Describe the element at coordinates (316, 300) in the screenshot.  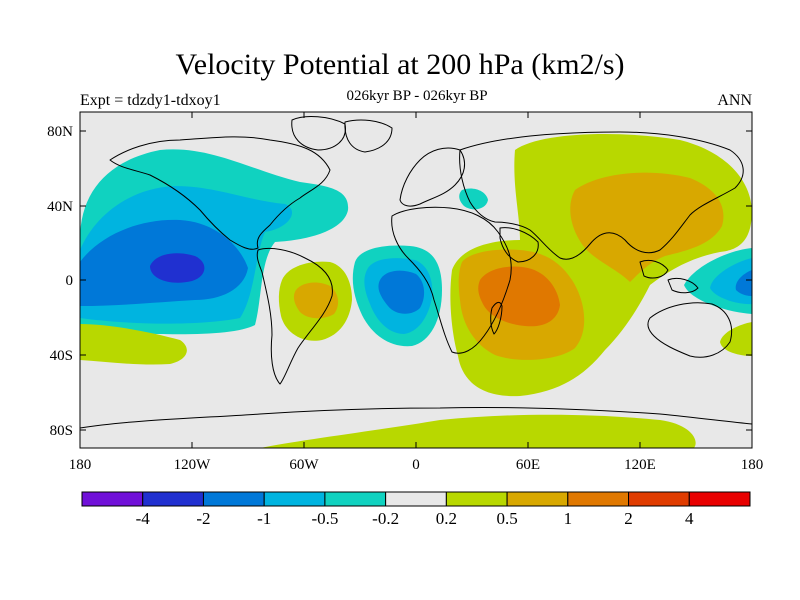
I see `contour-samerica-pos-0.5` at that location.